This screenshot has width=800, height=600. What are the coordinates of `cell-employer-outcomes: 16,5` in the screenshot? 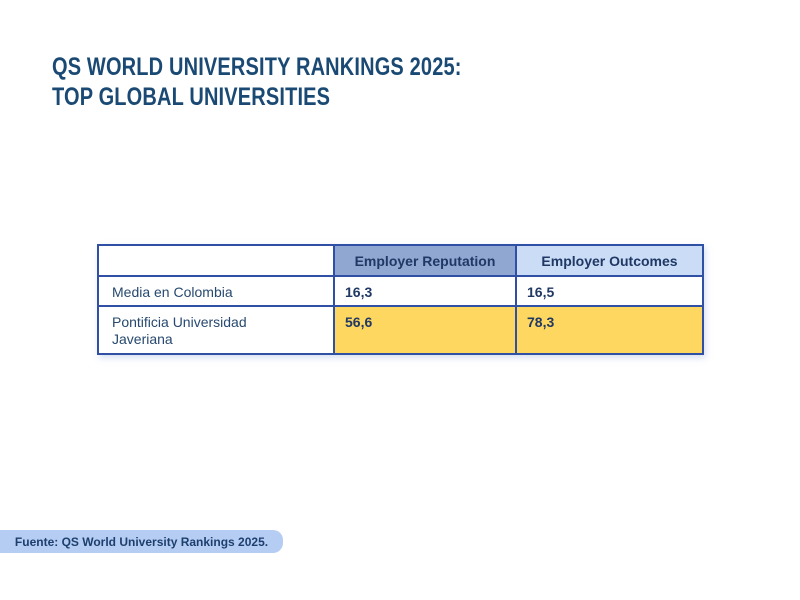 It's located at (609, 291).